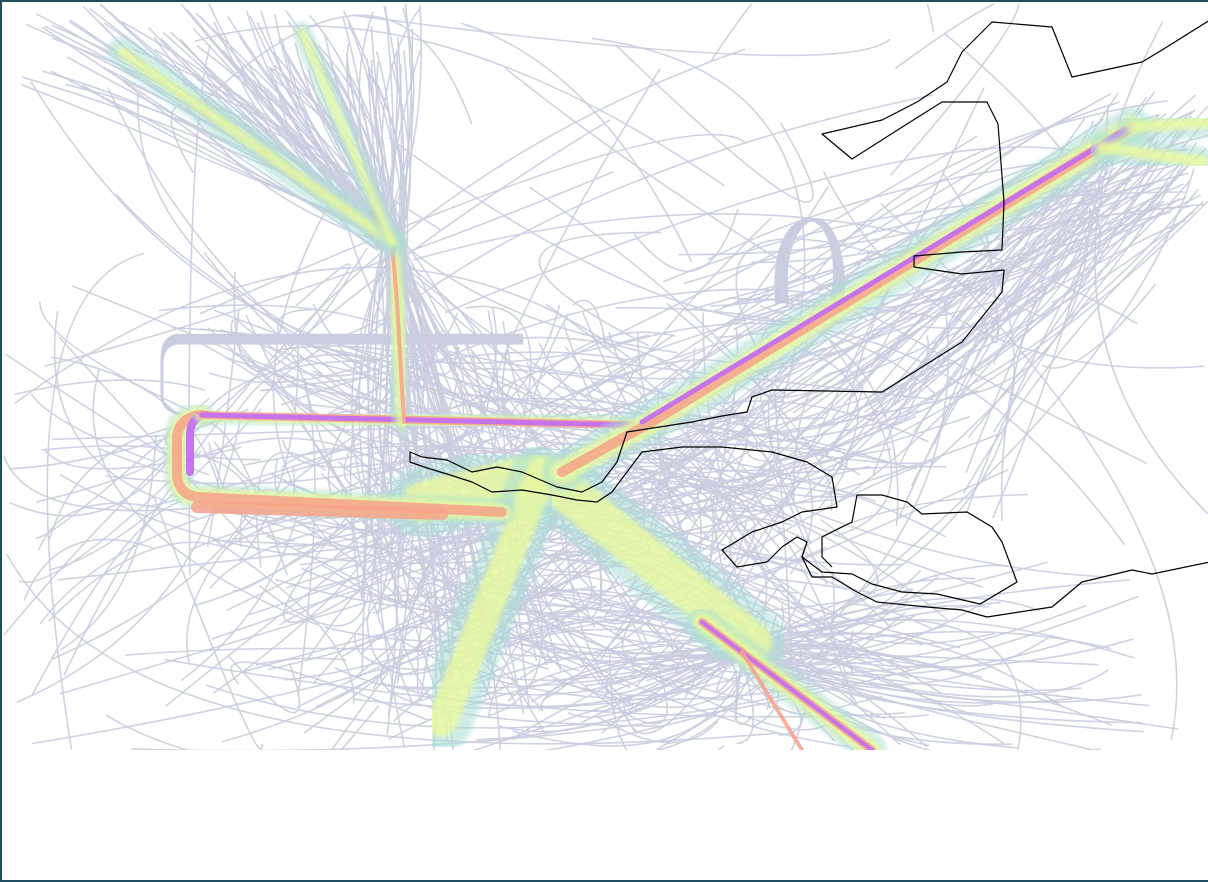 The height and width of the screenshot is (882, 1208). Describe the element at coordinates (398, 332) in the screenshot. I see `northwest-corridor` at that location.